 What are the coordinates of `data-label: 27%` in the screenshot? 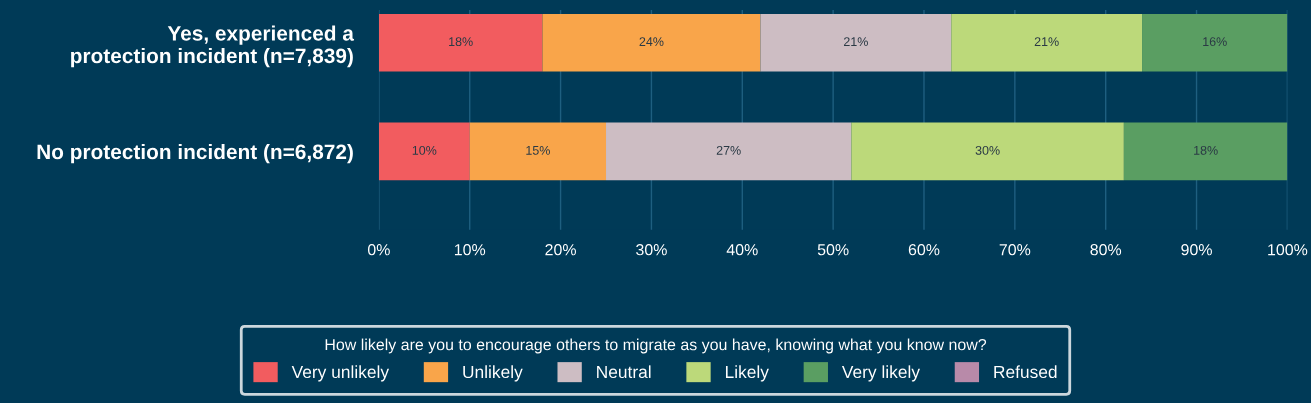 It's located at (728, 150).